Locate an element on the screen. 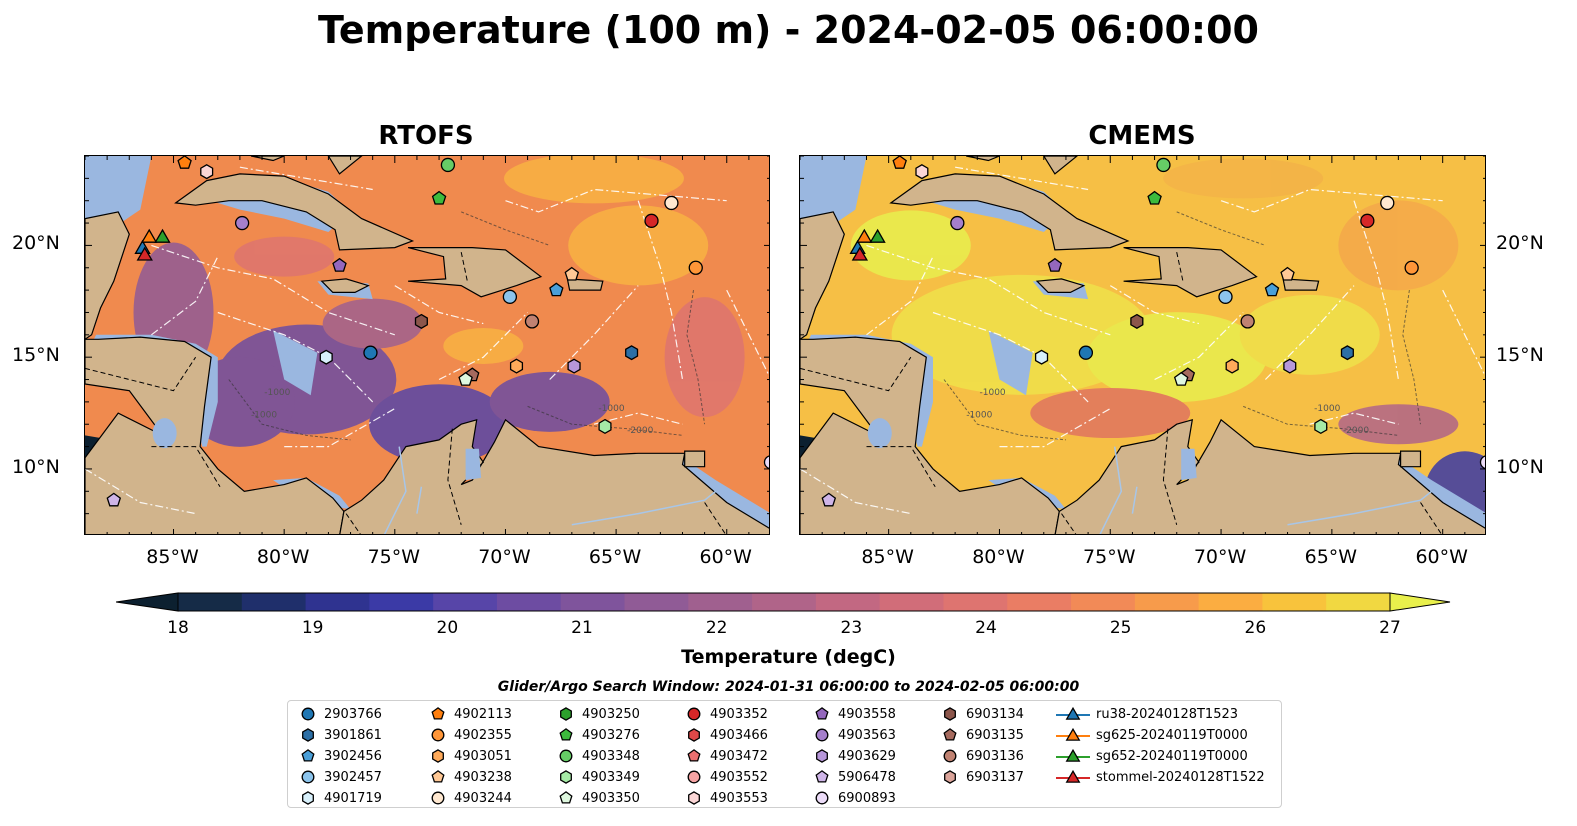 The image size is (1577, 826). legend-item-4903629: 4903629 is located at coordinates (854, 756).